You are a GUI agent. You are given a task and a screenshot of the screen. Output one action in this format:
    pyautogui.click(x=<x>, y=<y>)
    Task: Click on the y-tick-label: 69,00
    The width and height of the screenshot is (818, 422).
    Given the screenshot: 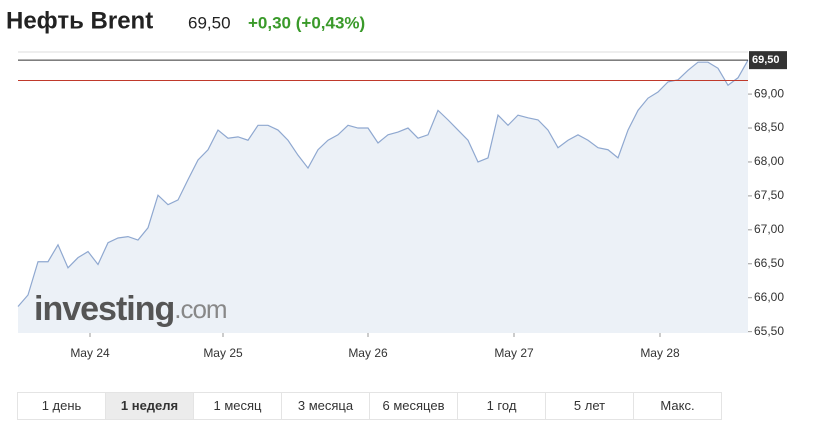 What is the action you would take?
    pyautogui.click(x=769, y=93)
    